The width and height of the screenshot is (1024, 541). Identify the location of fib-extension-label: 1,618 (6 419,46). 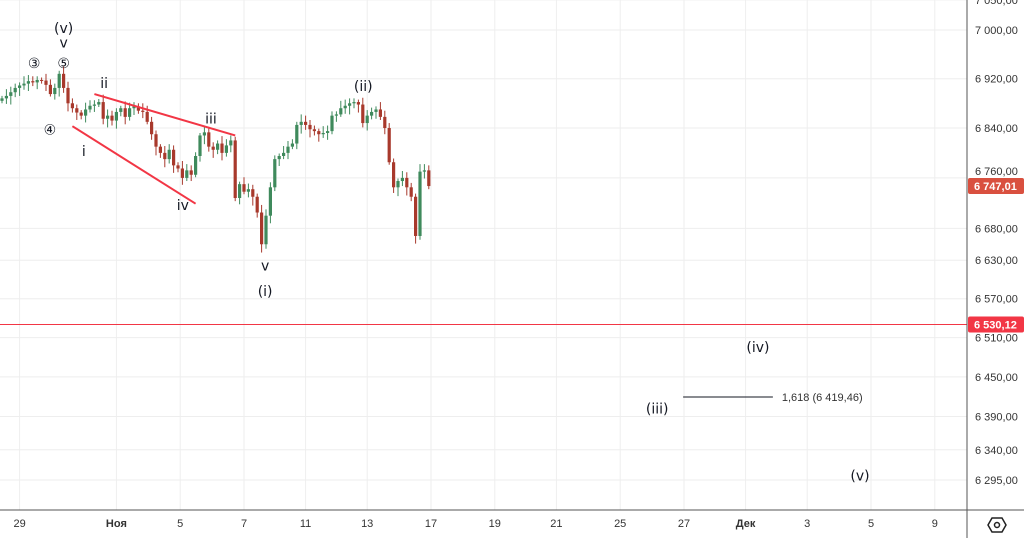
(822, 398).